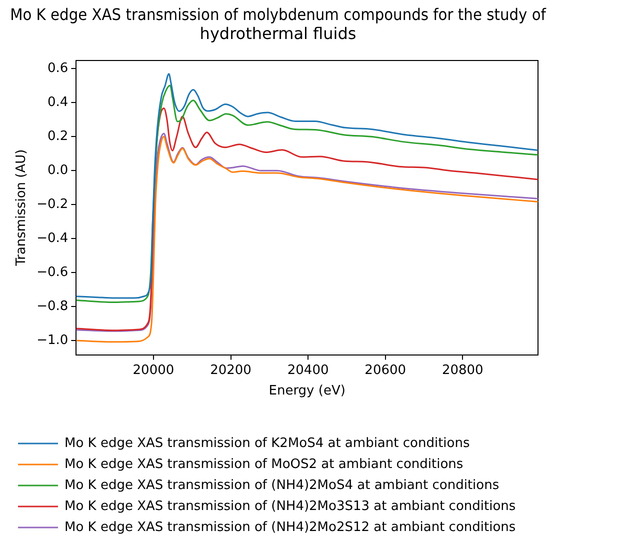 This screenshot has height=548, width=628. Describe the element at coordinates (57, 68) in the screenshot. I see `y-tick-label: 0.6` at that location.